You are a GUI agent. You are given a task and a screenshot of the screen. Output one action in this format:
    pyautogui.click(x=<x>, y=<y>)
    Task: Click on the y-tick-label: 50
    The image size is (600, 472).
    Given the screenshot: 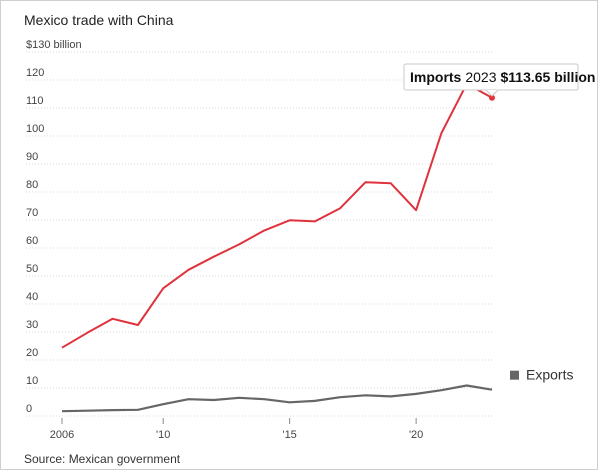 What is the action you would take?
    pyautogui.click(x=32, y=269)
    